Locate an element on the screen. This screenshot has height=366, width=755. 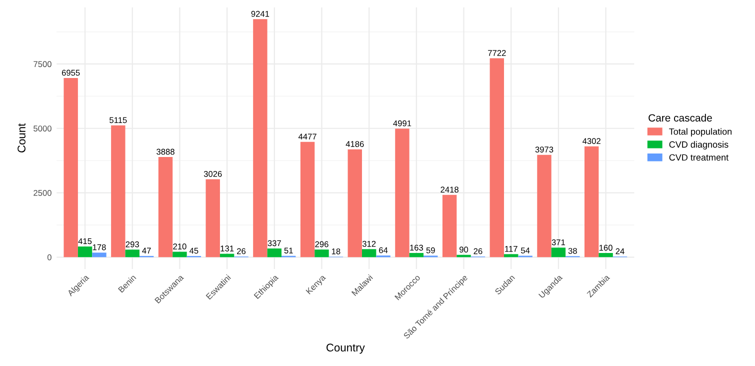
data-label: 117 is located at coordinates (511, 249).